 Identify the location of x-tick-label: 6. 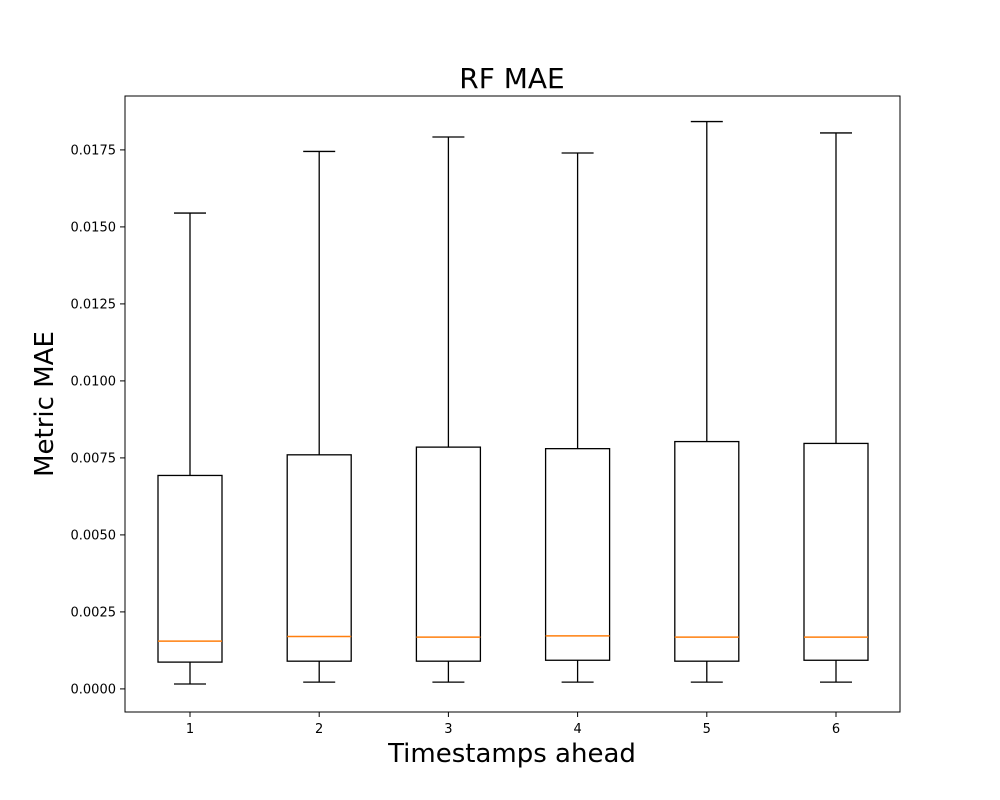
(836, 729).